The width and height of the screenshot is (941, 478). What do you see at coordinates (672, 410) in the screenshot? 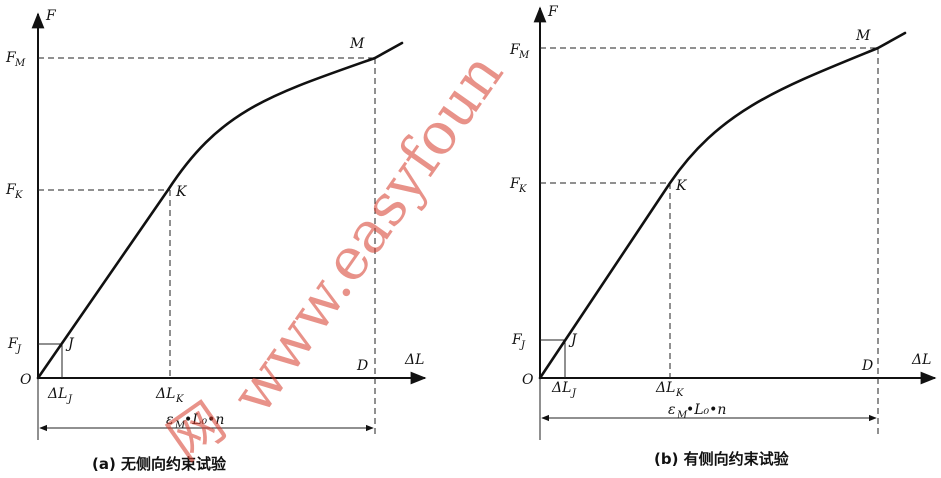
I see `panel-b-span-label: ε` at bounding box center [672, 410].